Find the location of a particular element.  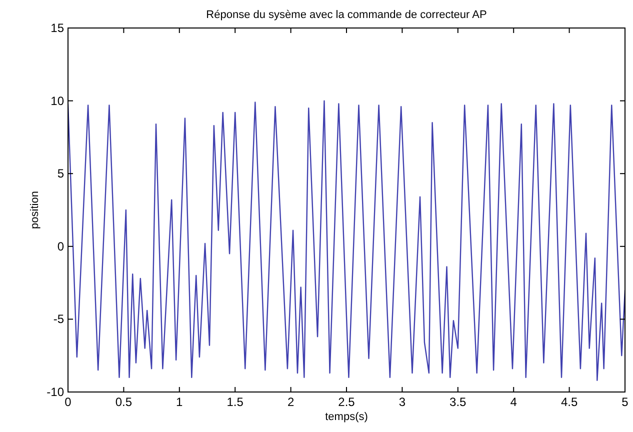

x-tick-label: 2 is located at coordinates (290, 402).